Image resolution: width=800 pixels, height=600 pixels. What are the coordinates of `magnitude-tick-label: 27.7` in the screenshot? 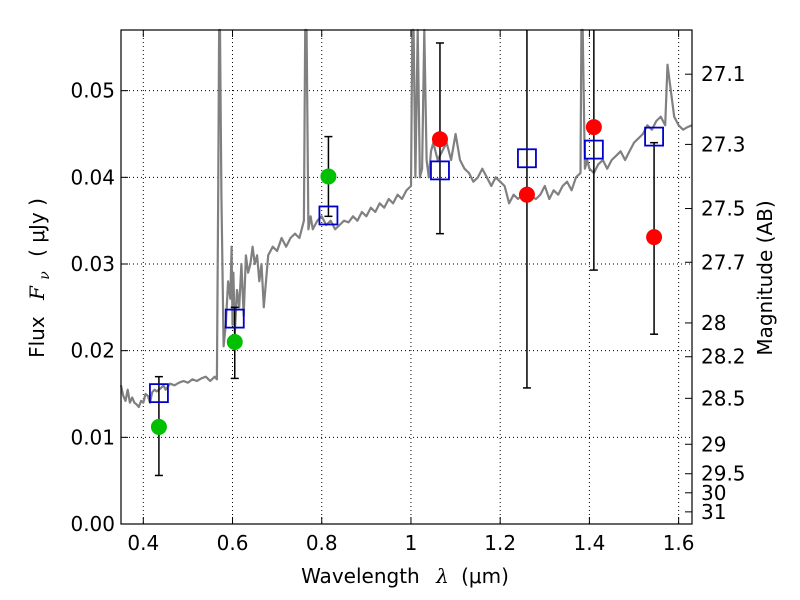 It's located at (723, 262).